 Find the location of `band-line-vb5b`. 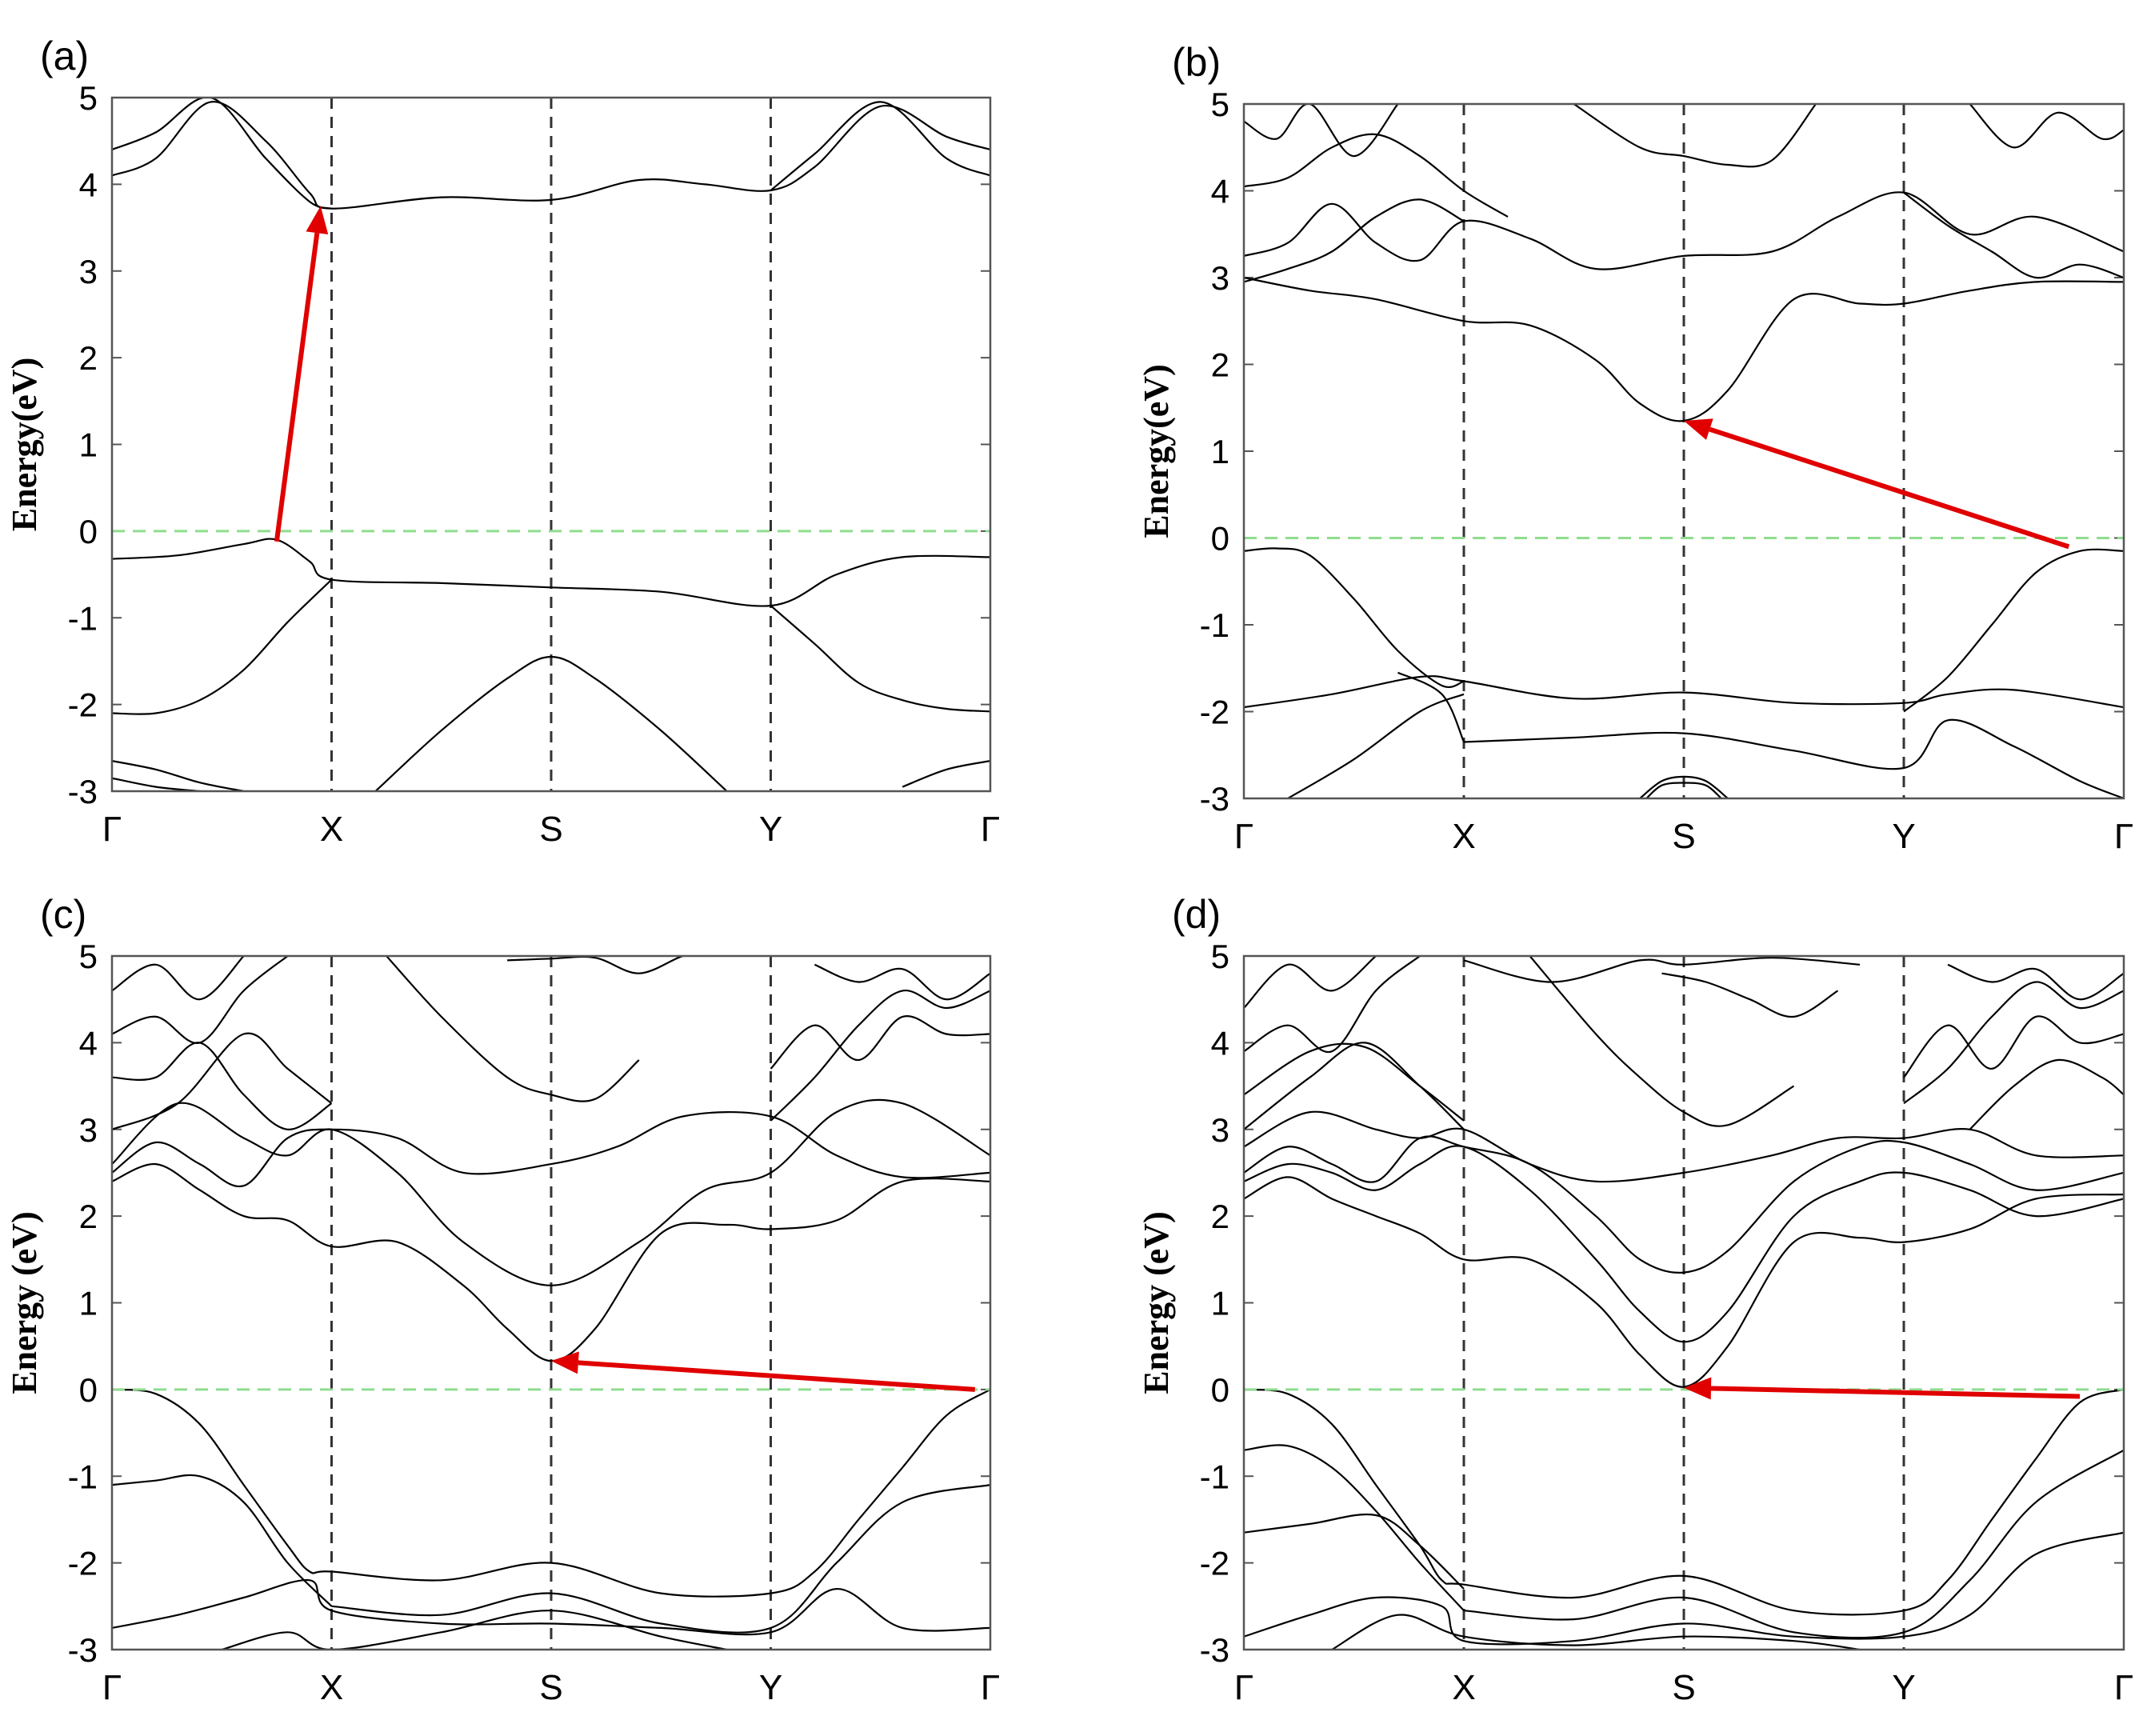

band-line-vb5b is located at coordinates (1683, 790).